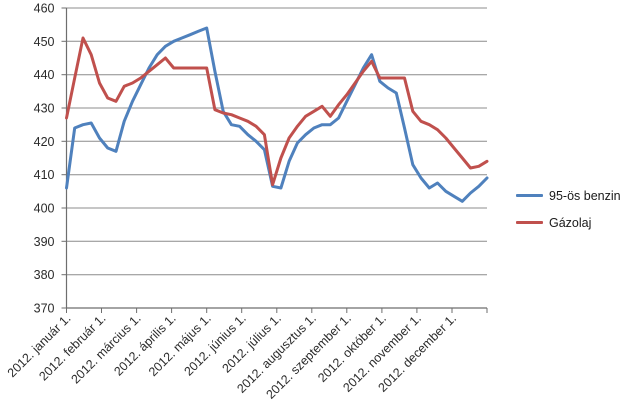 Image resolution: width=624 pixels, height=416 pixels. I want to click on legend-line-swatch-gazolaj, so click(529, 222).